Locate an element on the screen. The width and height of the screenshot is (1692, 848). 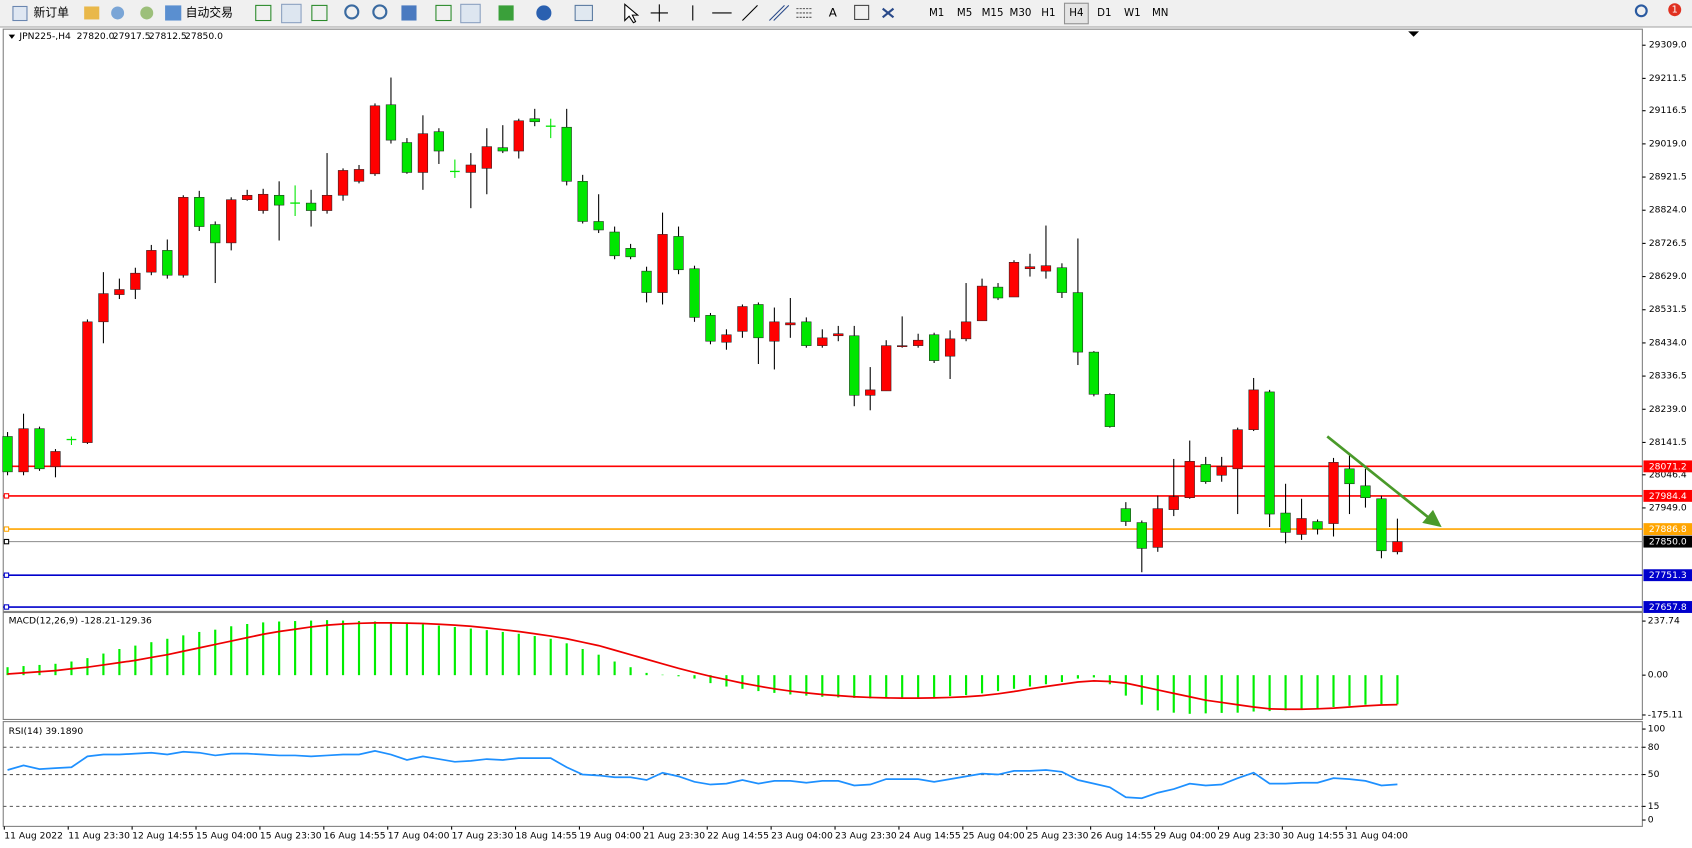
price-tag-label: 27984.4 is located at coordinates (1668, 496).